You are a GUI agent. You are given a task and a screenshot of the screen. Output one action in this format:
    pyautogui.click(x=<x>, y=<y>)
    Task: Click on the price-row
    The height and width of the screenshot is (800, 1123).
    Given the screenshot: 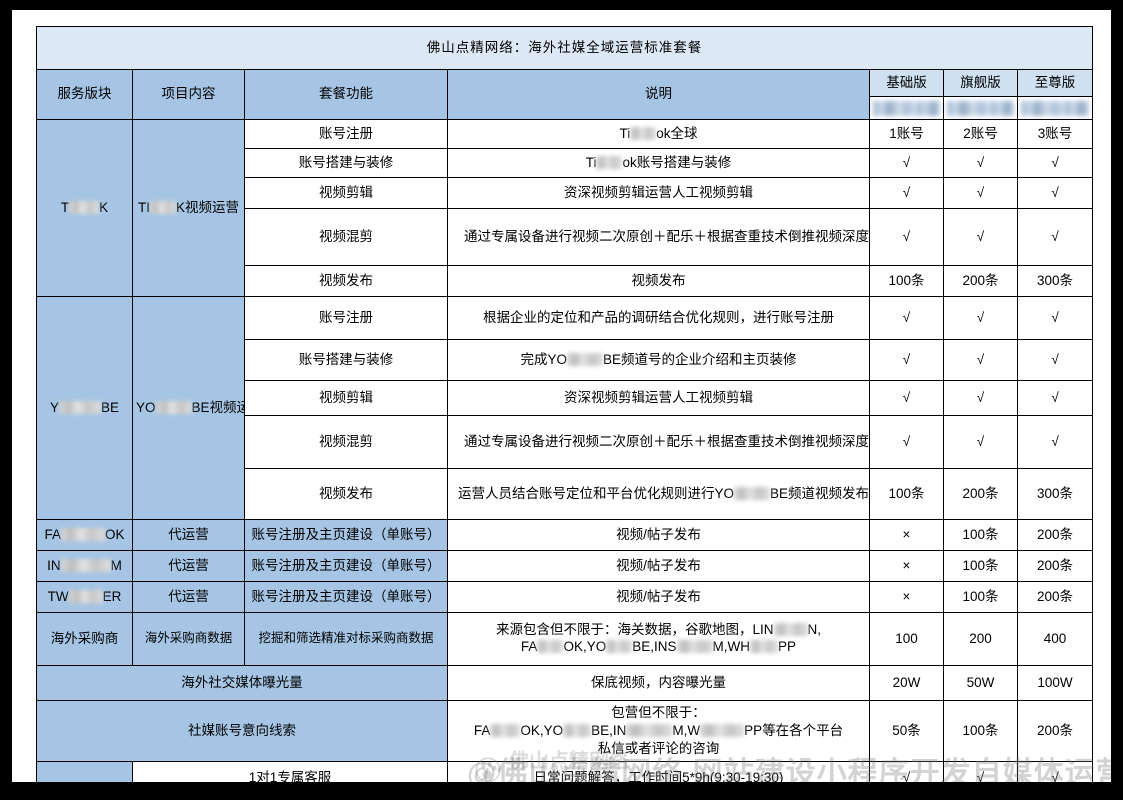 What is the action you would take?
    pyautogui.click(x=565, y=108)
    